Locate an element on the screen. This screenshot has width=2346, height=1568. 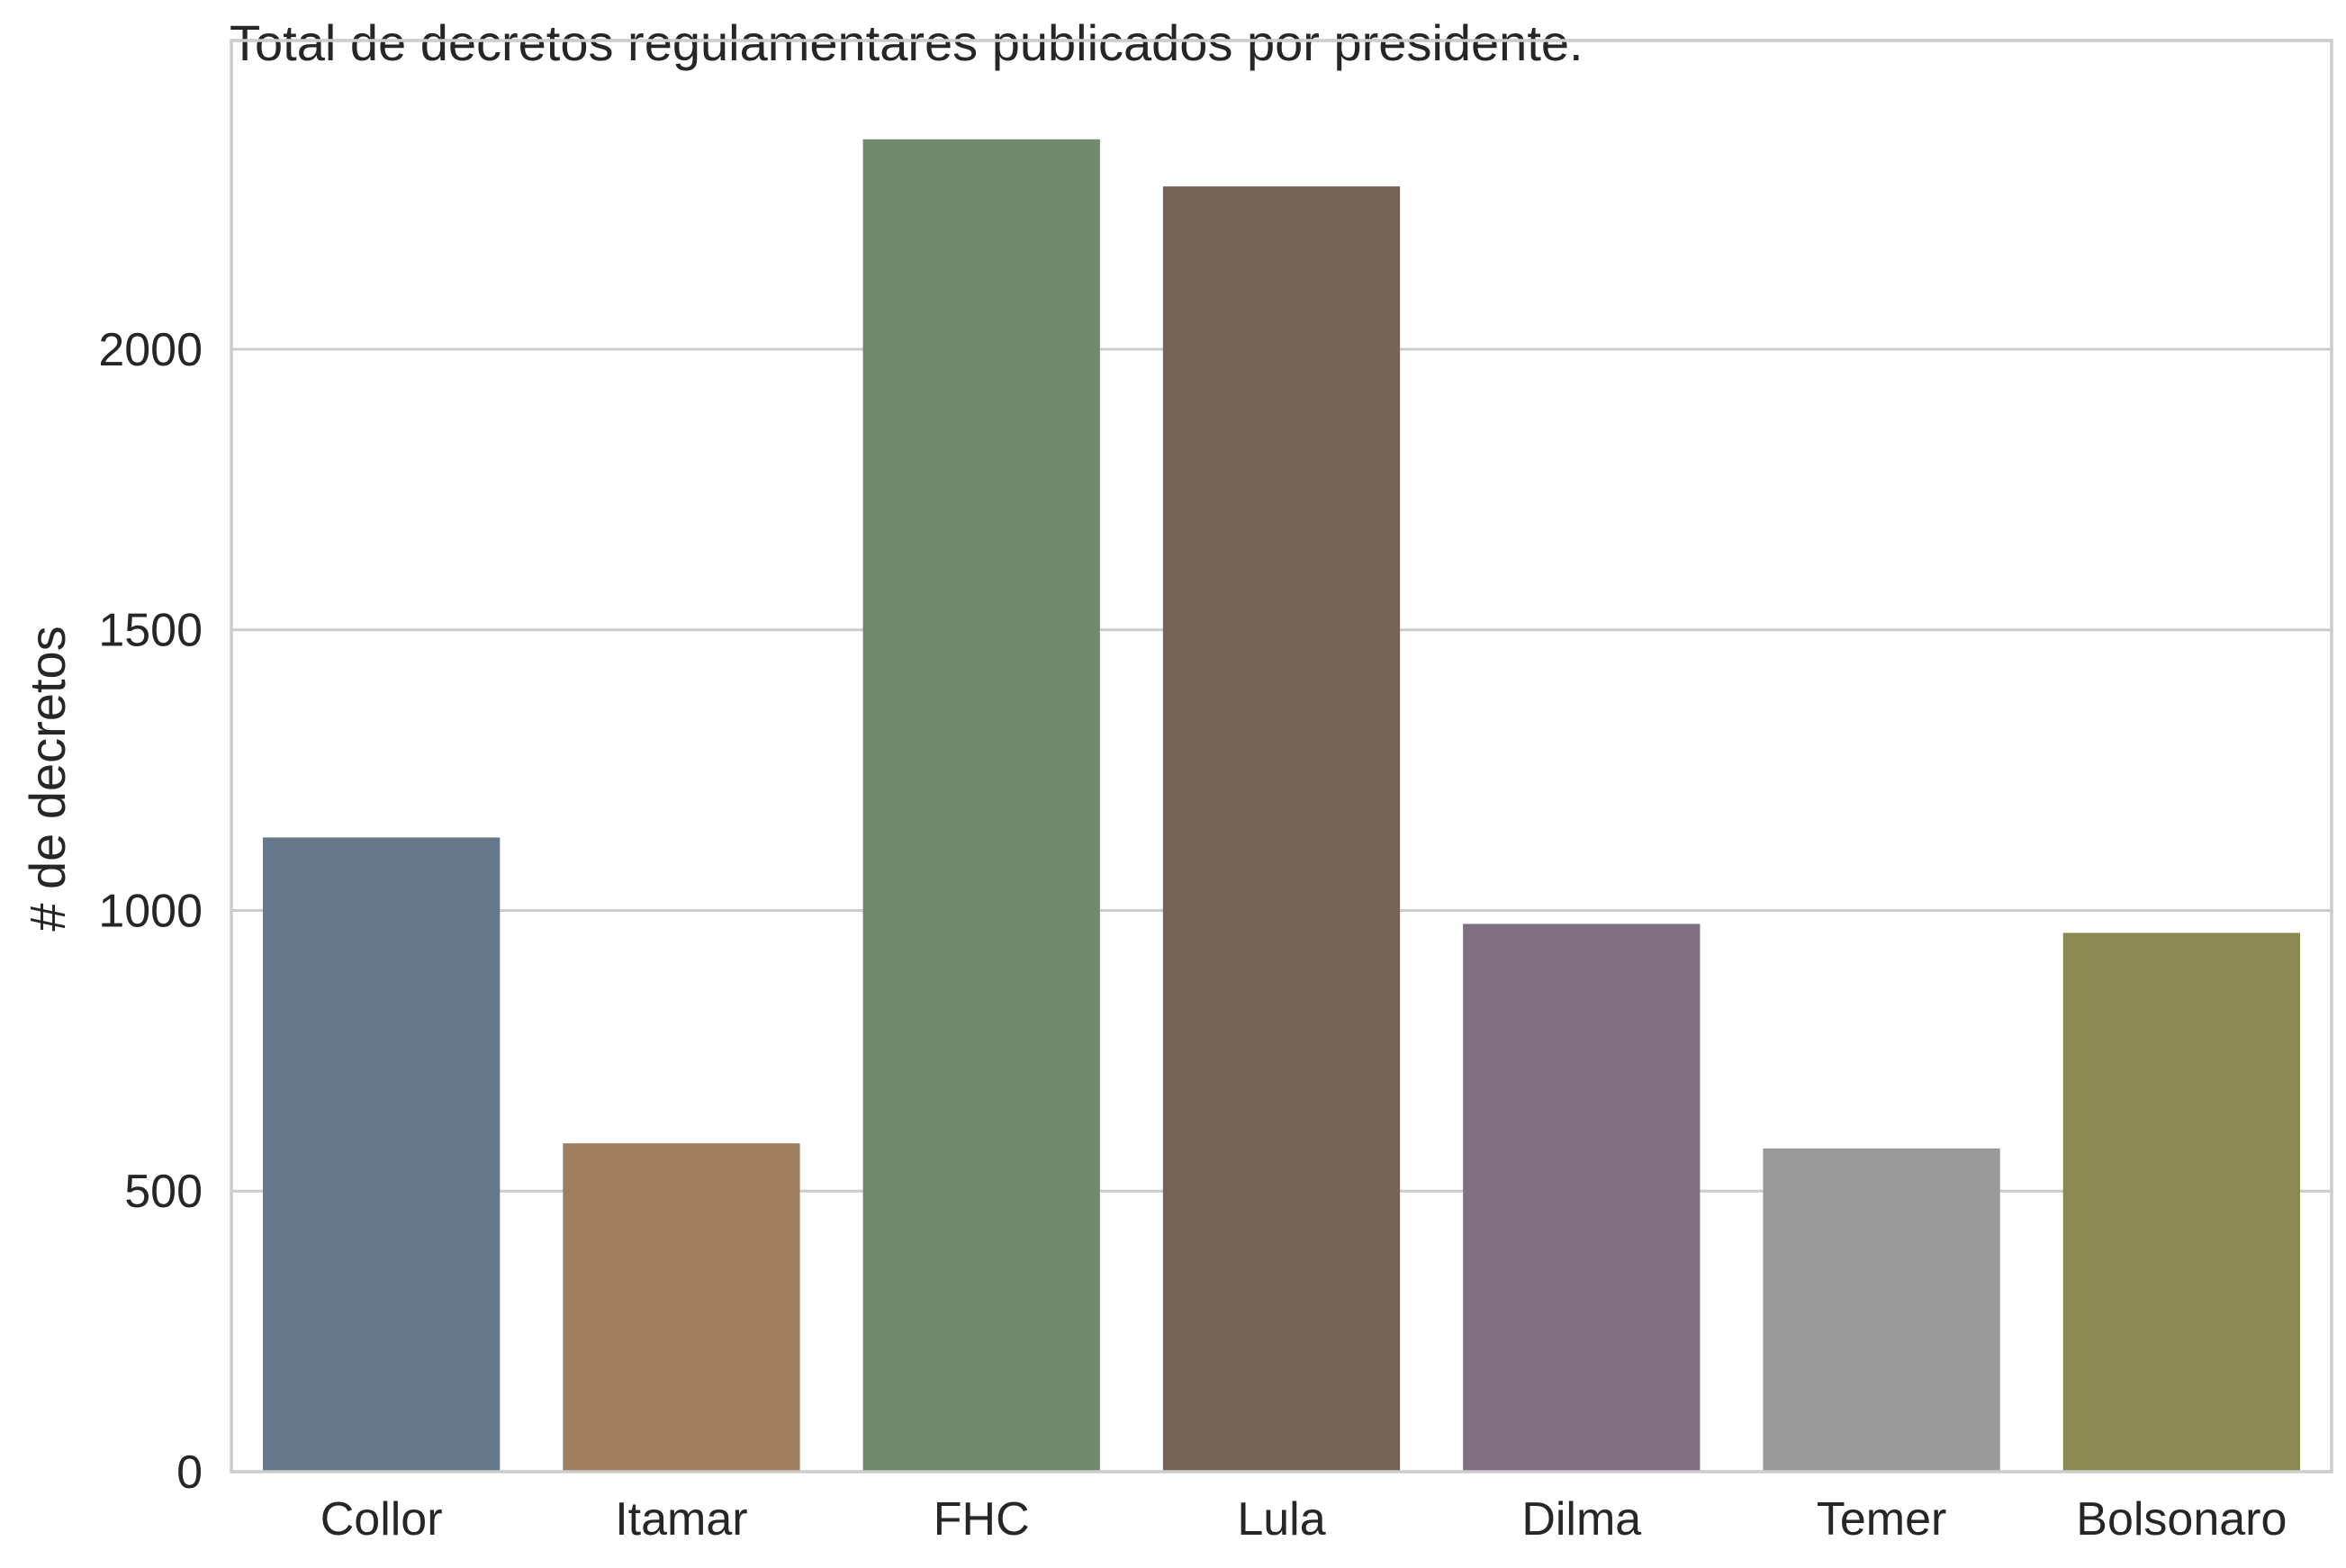
x-tick-label: FHC is located at coordinates (982, 1519).